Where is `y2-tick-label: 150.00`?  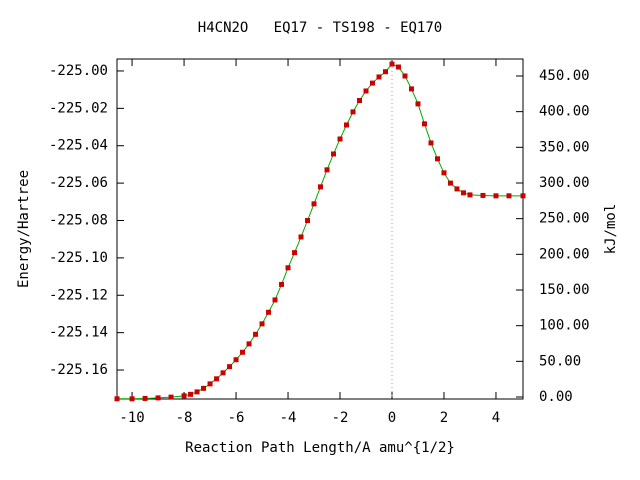 y2-tick-label: 150.00 is located at coordinates (564, 290).